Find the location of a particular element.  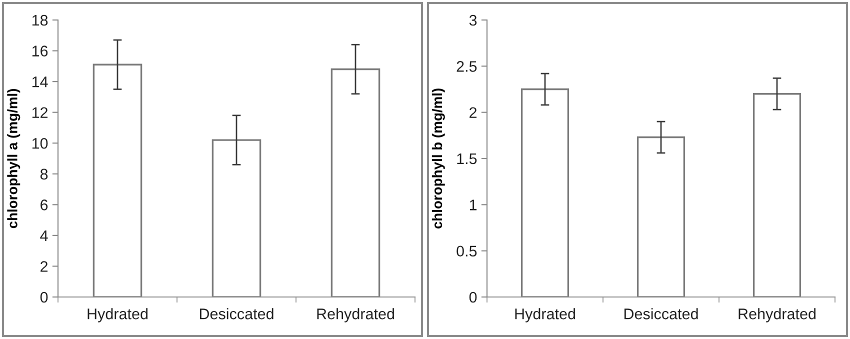

y-tick-label: 8 is located at coordinates (44, 174).